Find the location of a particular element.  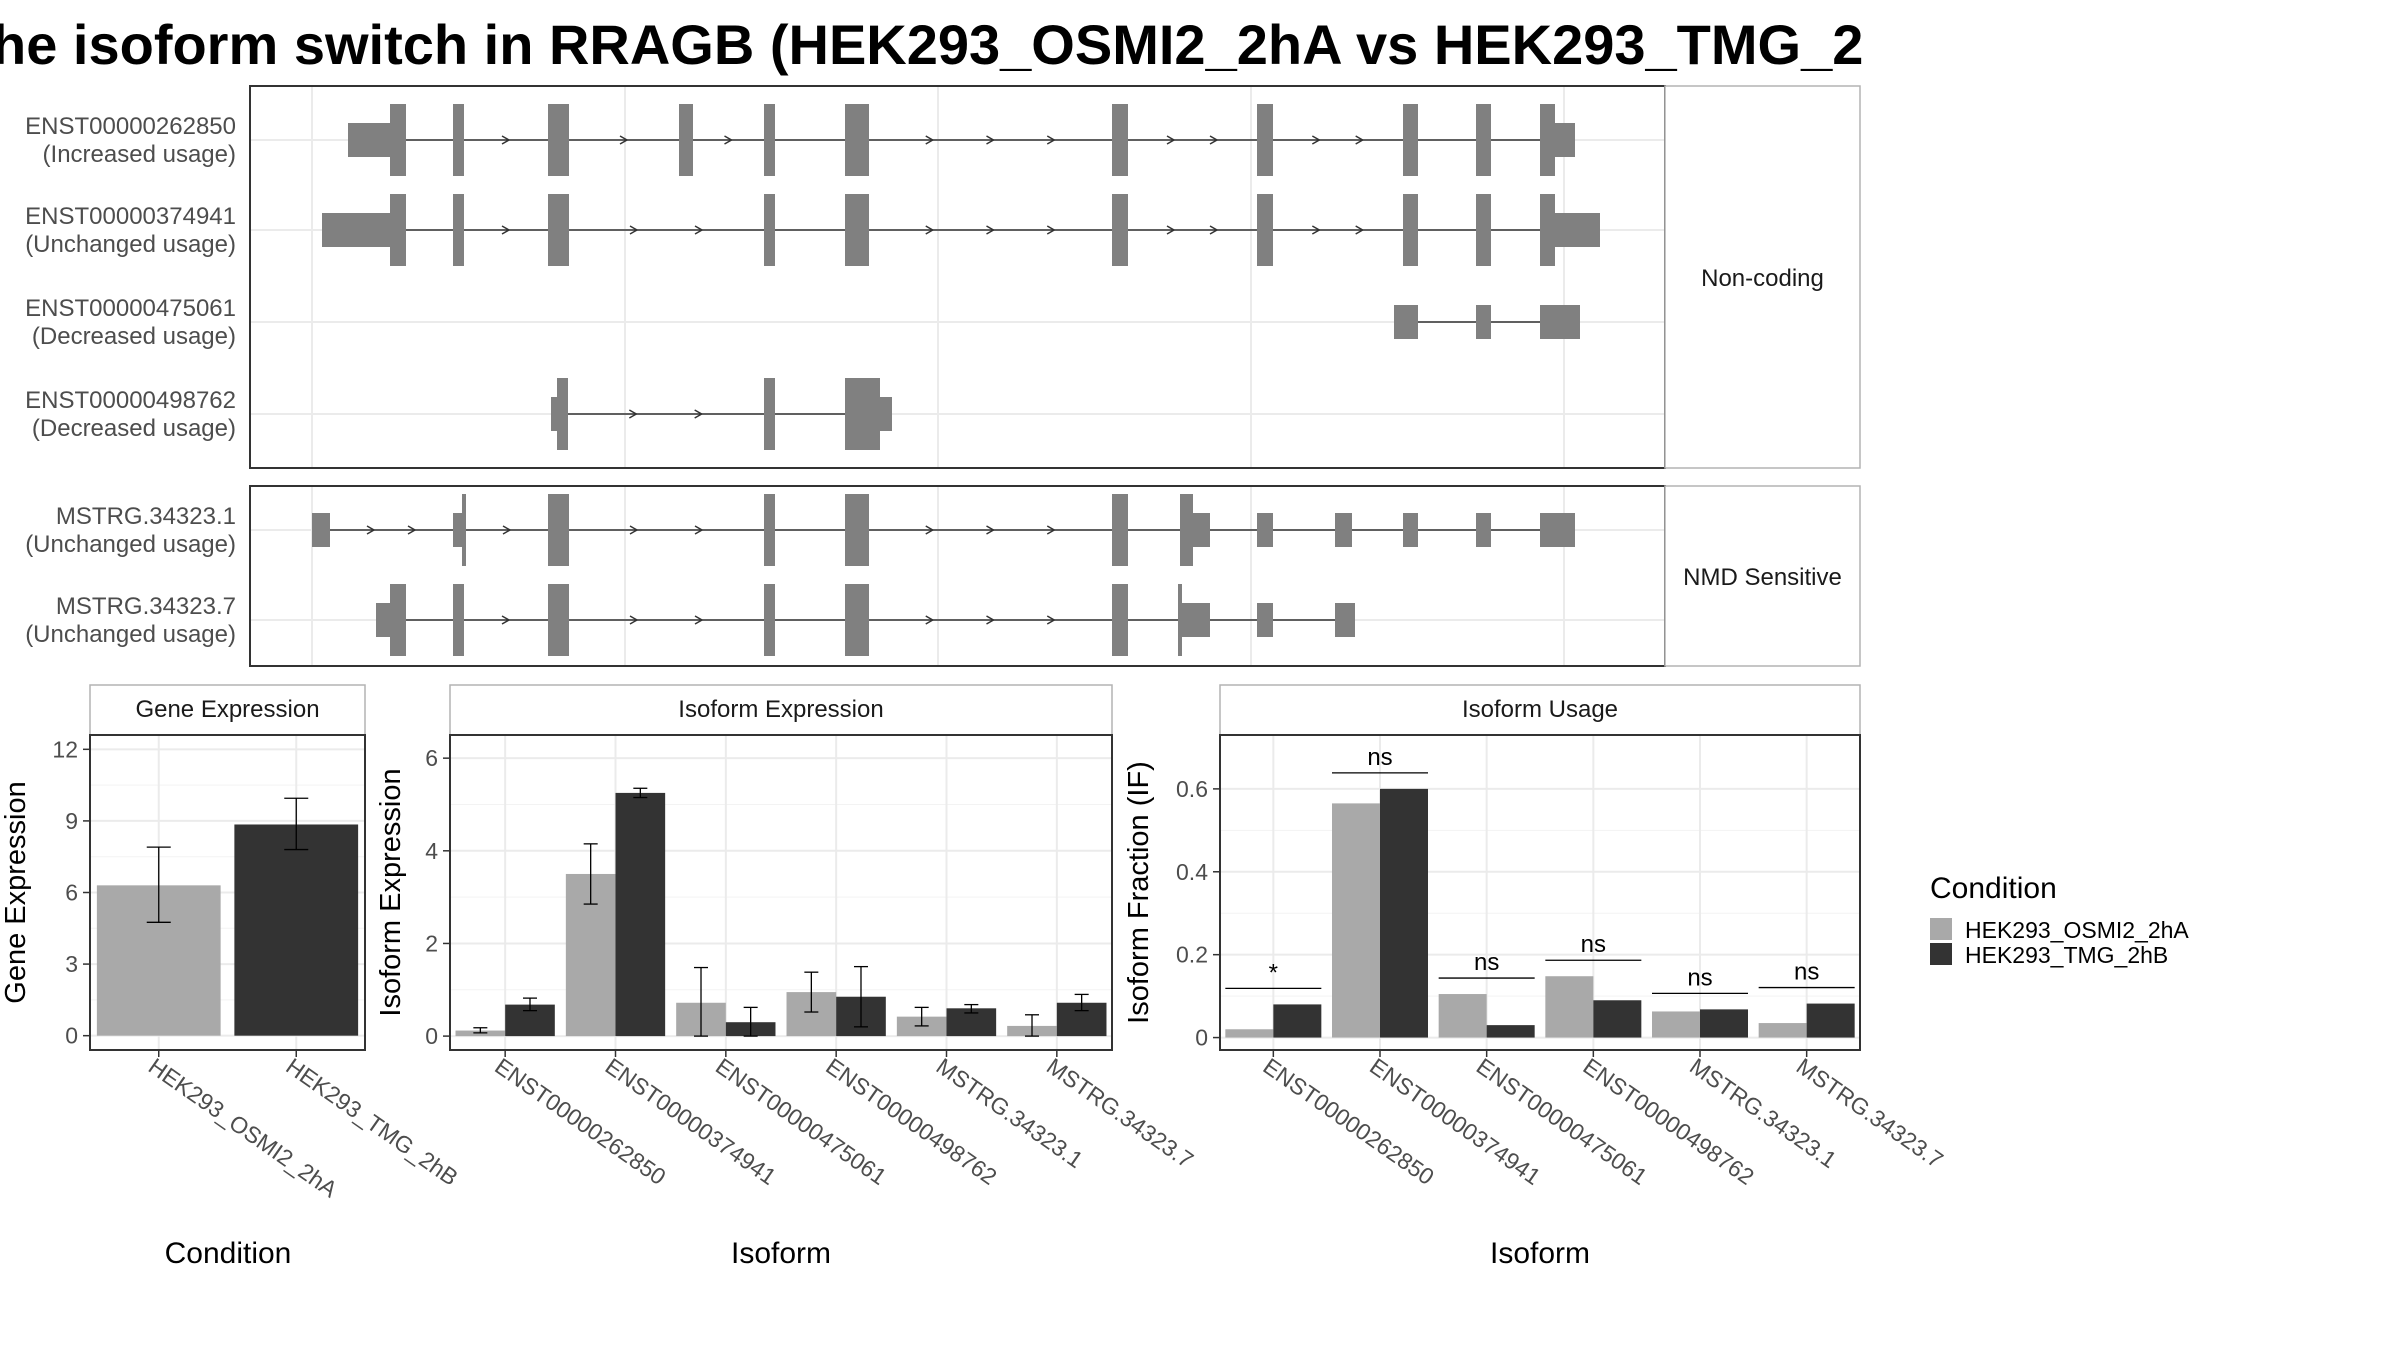

transcript-usage-label: (Increased usage) is located at coordinates (139, 154).